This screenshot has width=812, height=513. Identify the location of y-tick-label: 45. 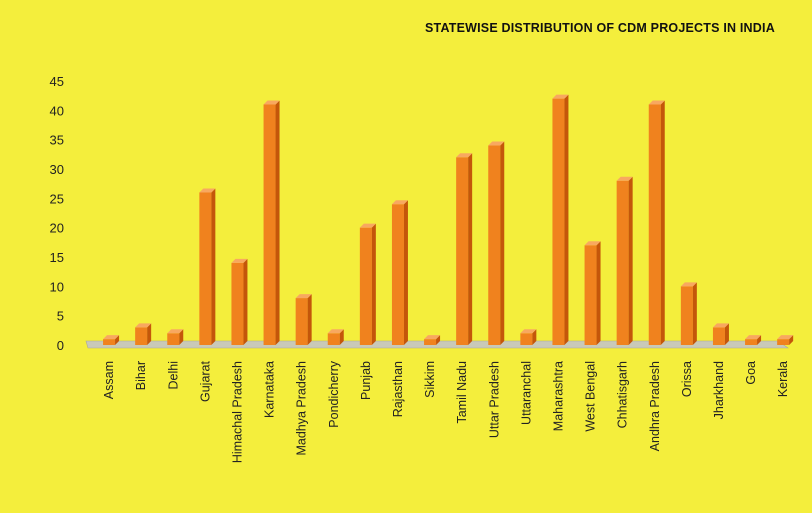
(57, 81).